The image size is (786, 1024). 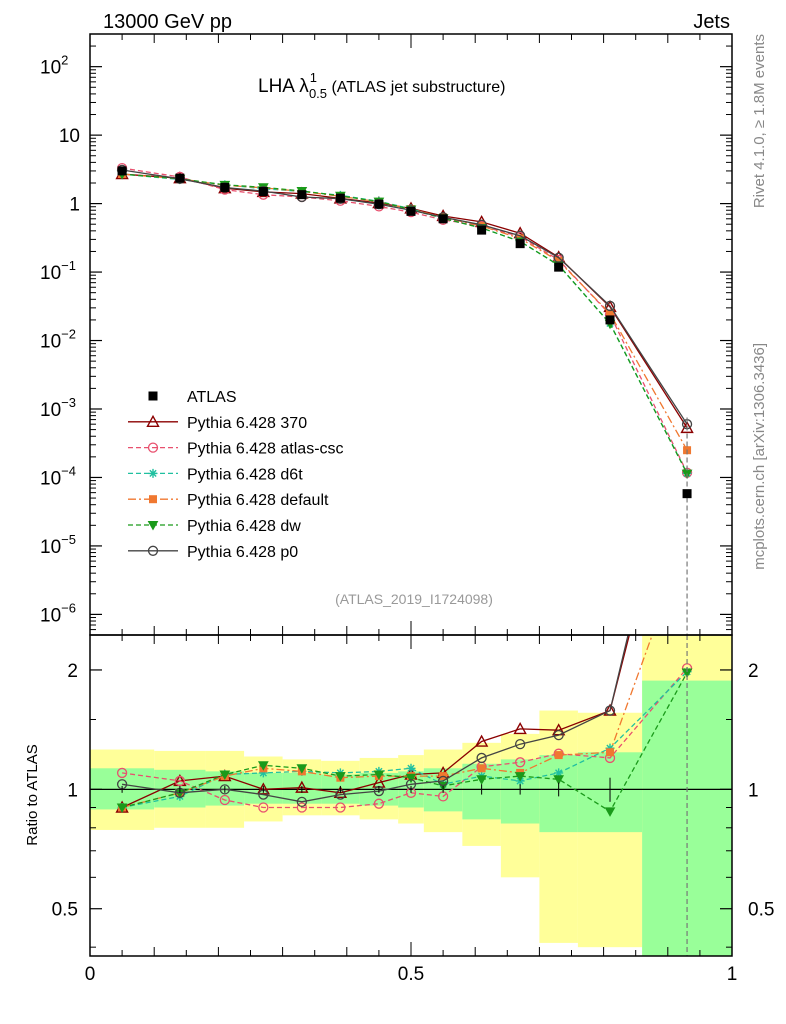 What do you see at coordinates (761, 910) in the screenshot?
I see `ratio-ytick-label-right-0: 0.5` at bounding box center [761, 910].